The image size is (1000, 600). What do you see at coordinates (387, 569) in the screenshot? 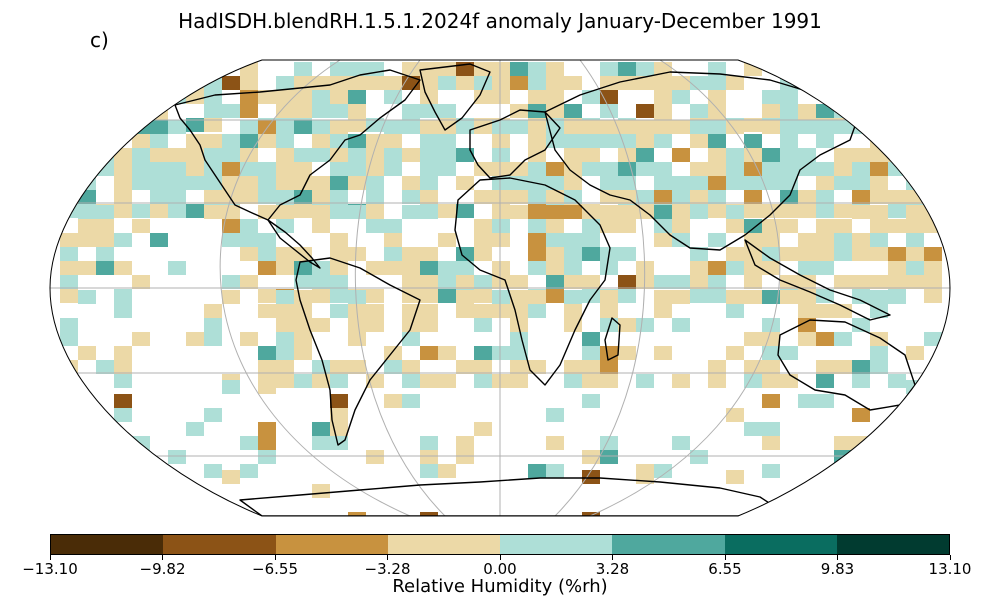
I see `colorbar-tick-label: −3.28` at bounding box center [387, 569].